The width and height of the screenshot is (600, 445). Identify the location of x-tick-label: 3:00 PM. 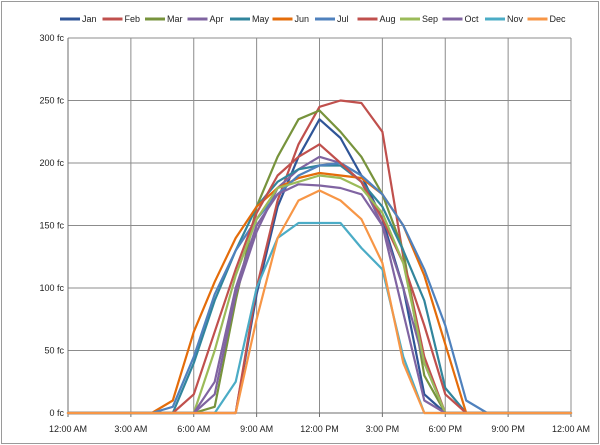
(383, 429).